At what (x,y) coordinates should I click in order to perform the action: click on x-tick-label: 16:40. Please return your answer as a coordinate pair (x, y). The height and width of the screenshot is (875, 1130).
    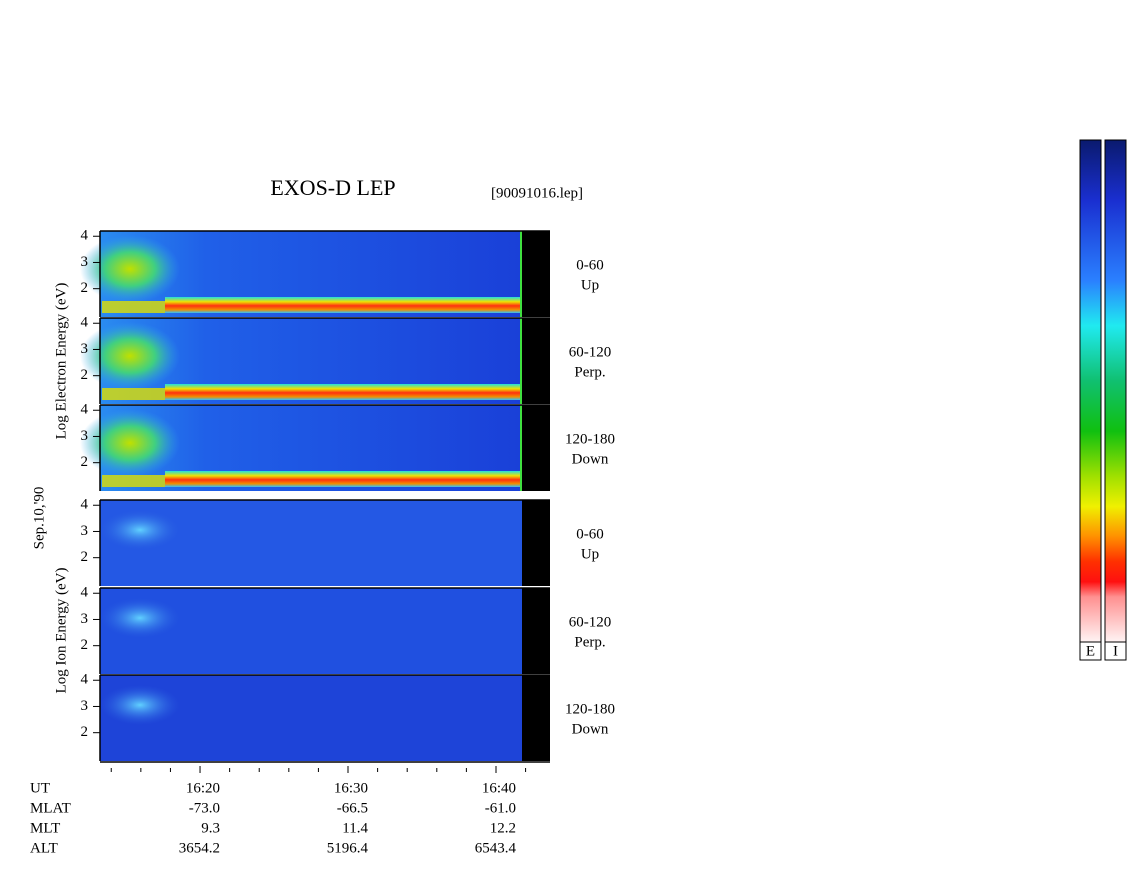
    Looking at the image, I should click on (499, 788).